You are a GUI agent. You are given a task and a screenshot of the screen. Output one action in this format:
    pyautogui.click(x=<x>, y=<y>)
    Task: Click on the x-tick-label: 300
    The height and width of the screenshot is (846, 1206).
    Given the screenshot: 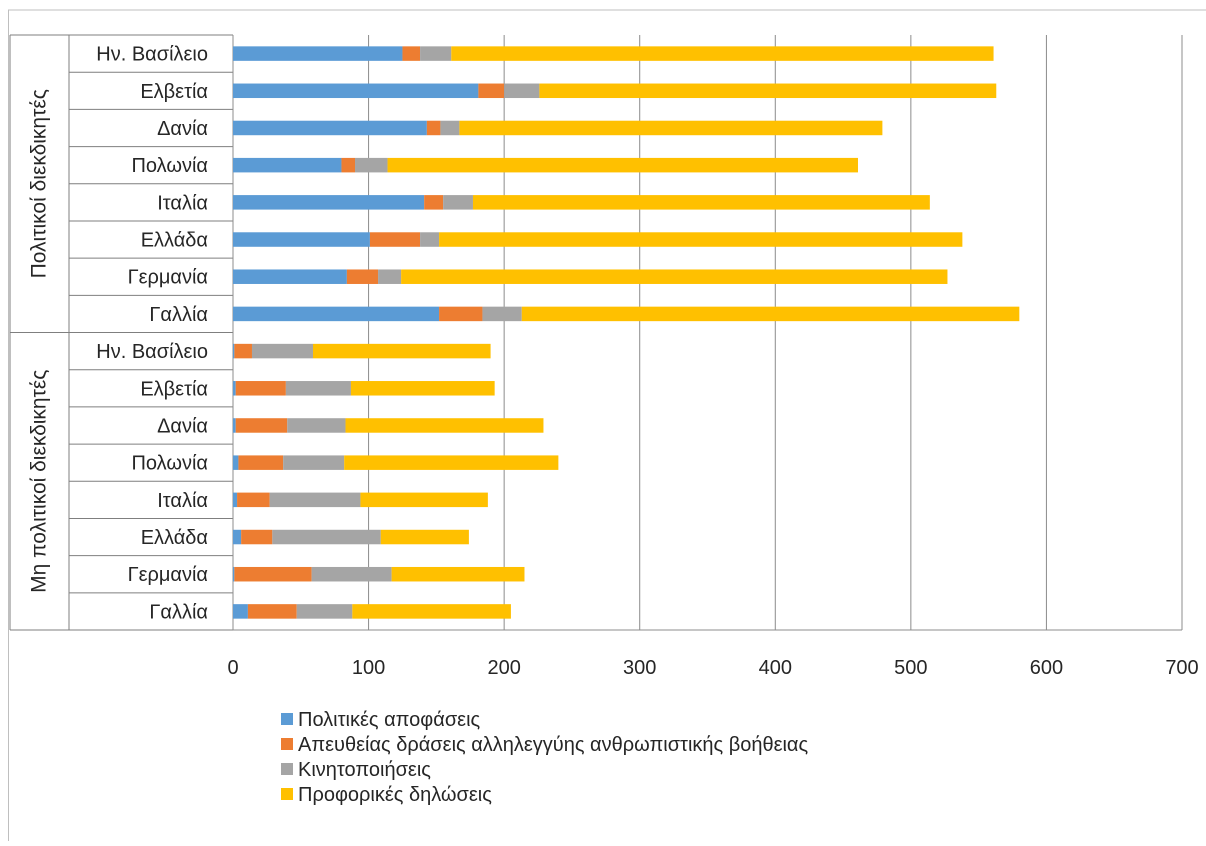 What is the action you would take?
    pyautogui.click(x=639, y=668)
    